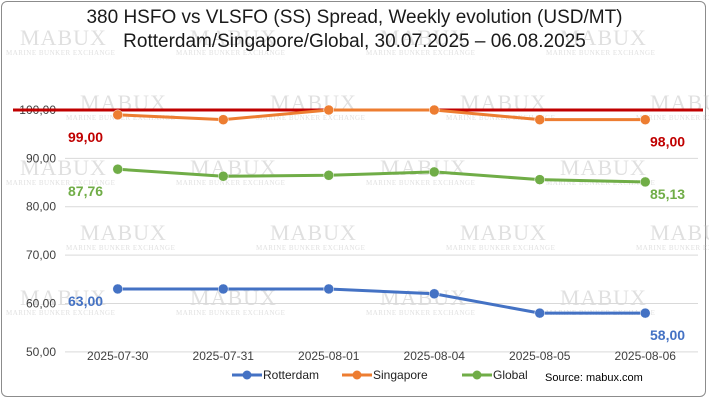 This screenshot has width=709, height=400. Describe the element at coordinates (85, 301) in the screenshot. I see `data-label-start-rotterdam: 63,00` at that location.